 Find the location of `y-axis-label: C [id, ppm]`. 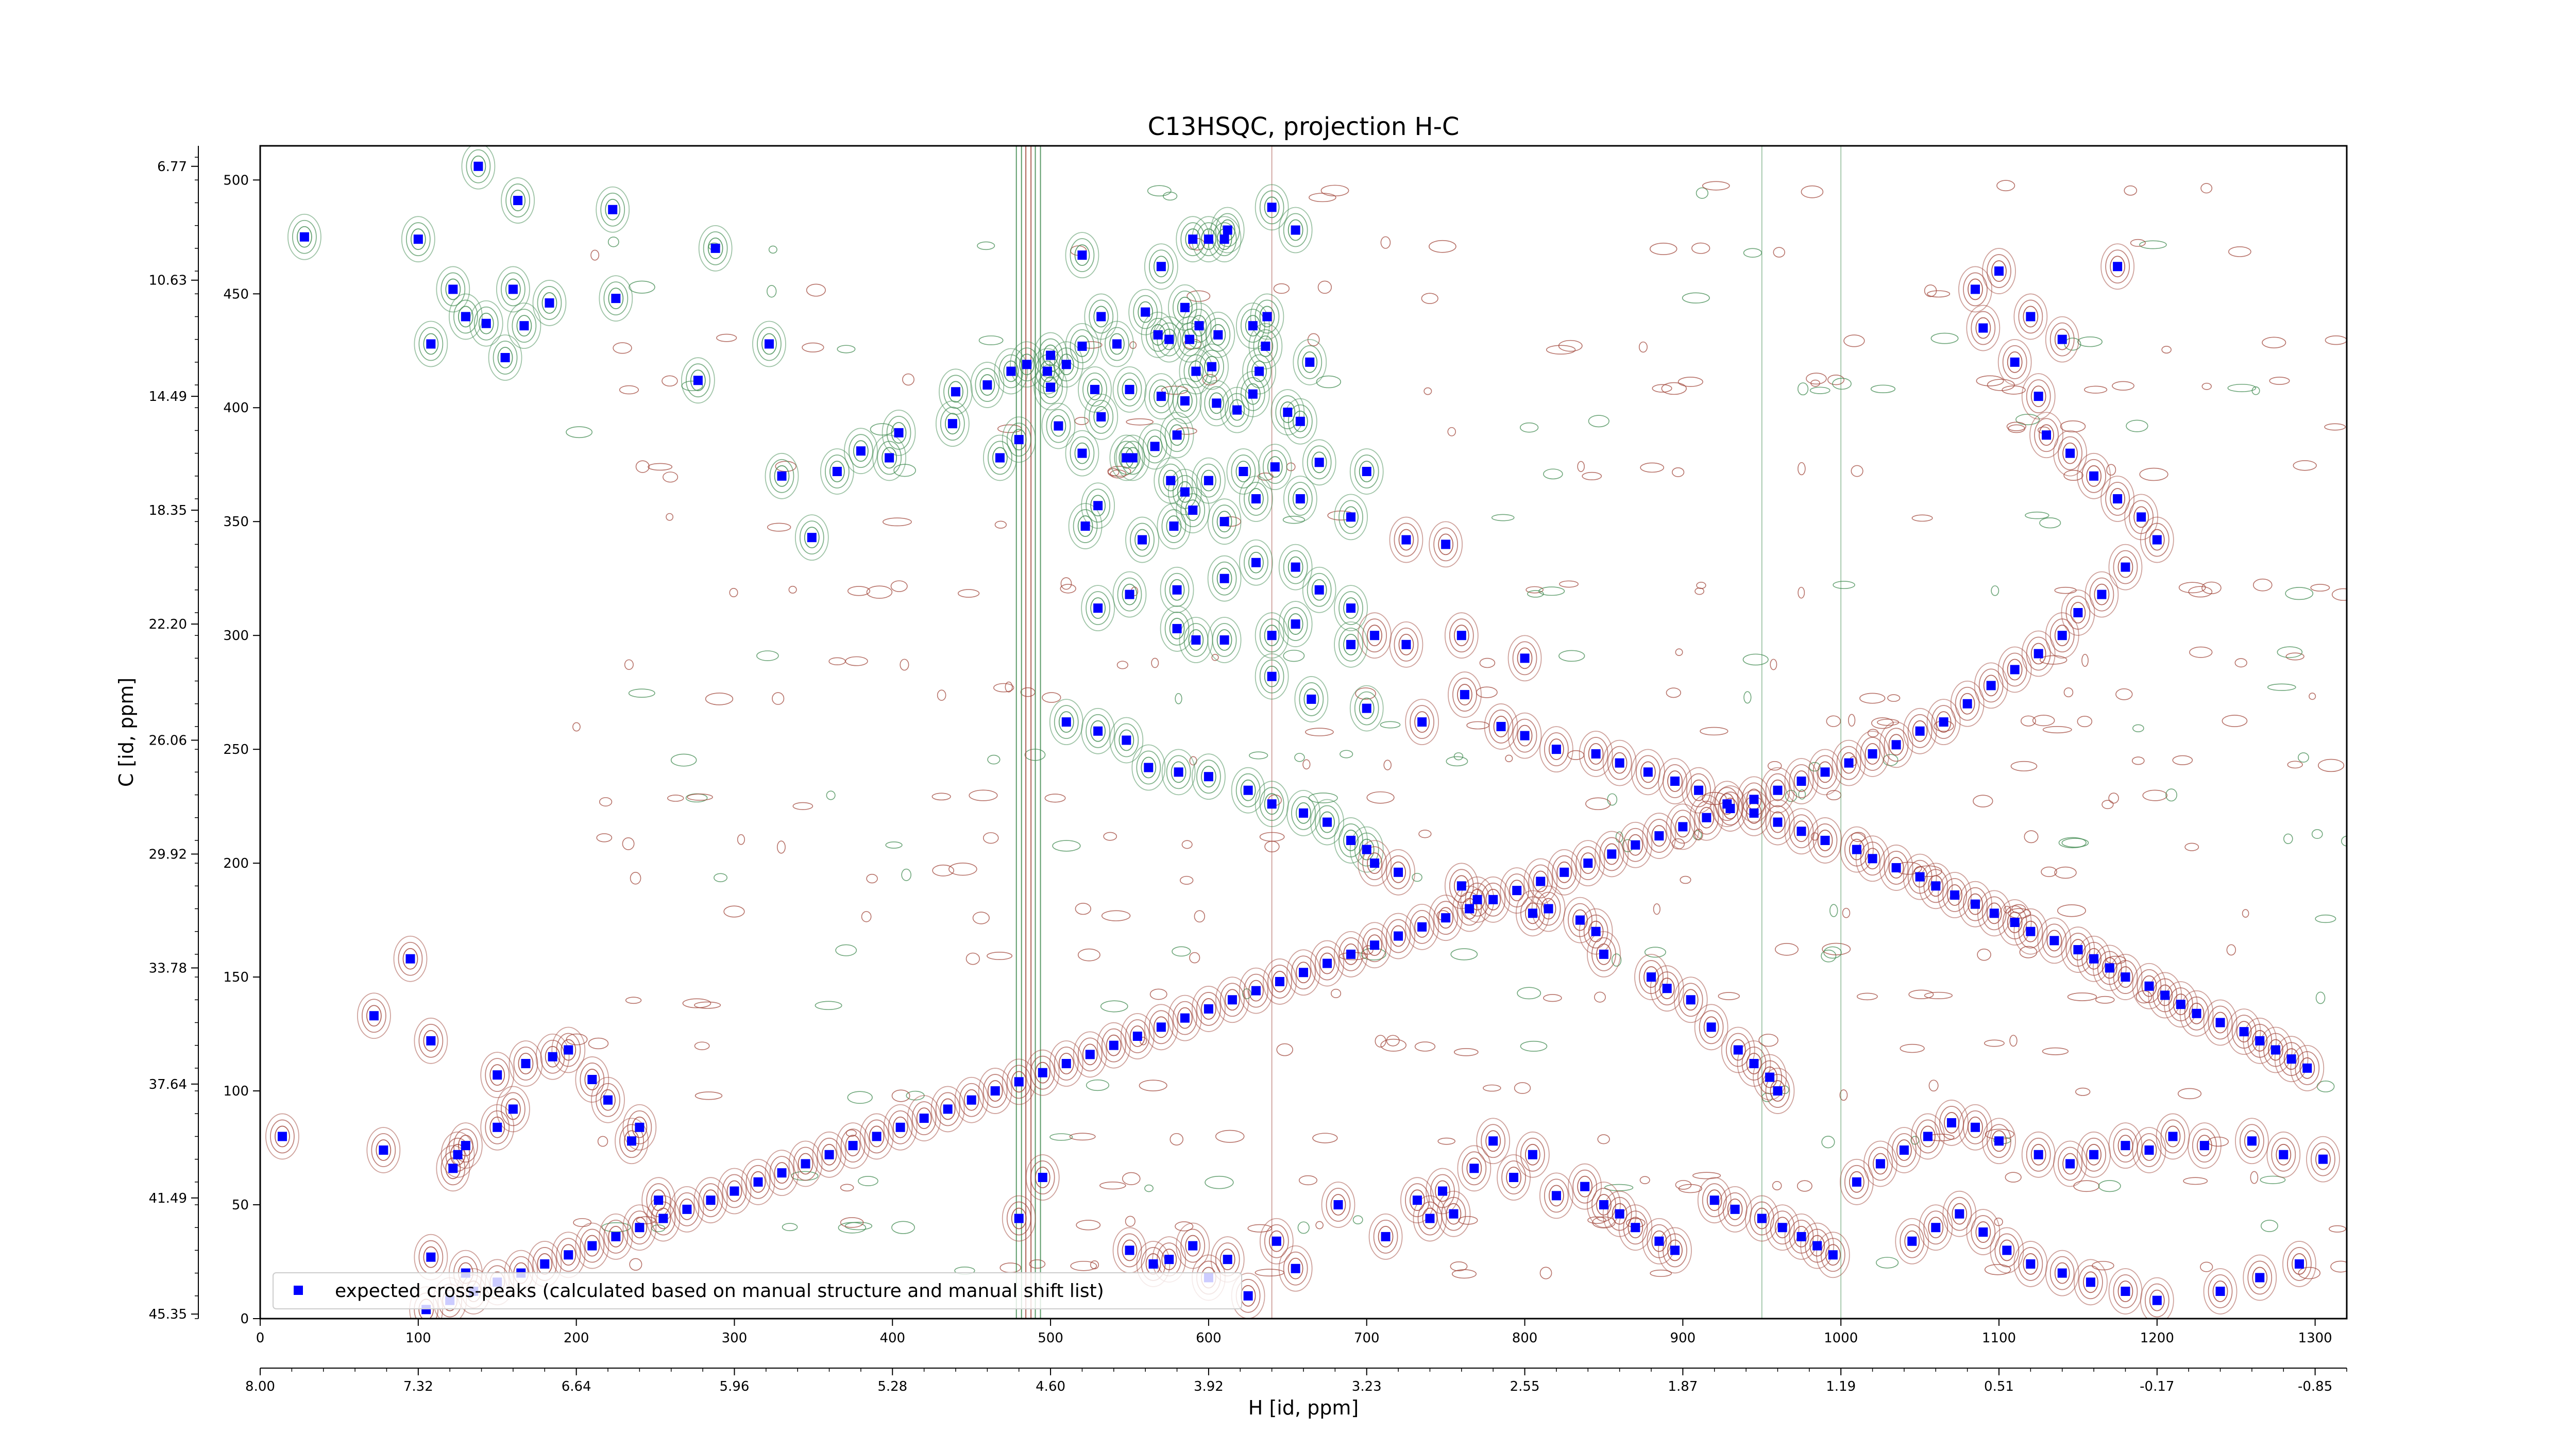

y-axis-label: C [id, ppm] is located at coordinates (127, 732).